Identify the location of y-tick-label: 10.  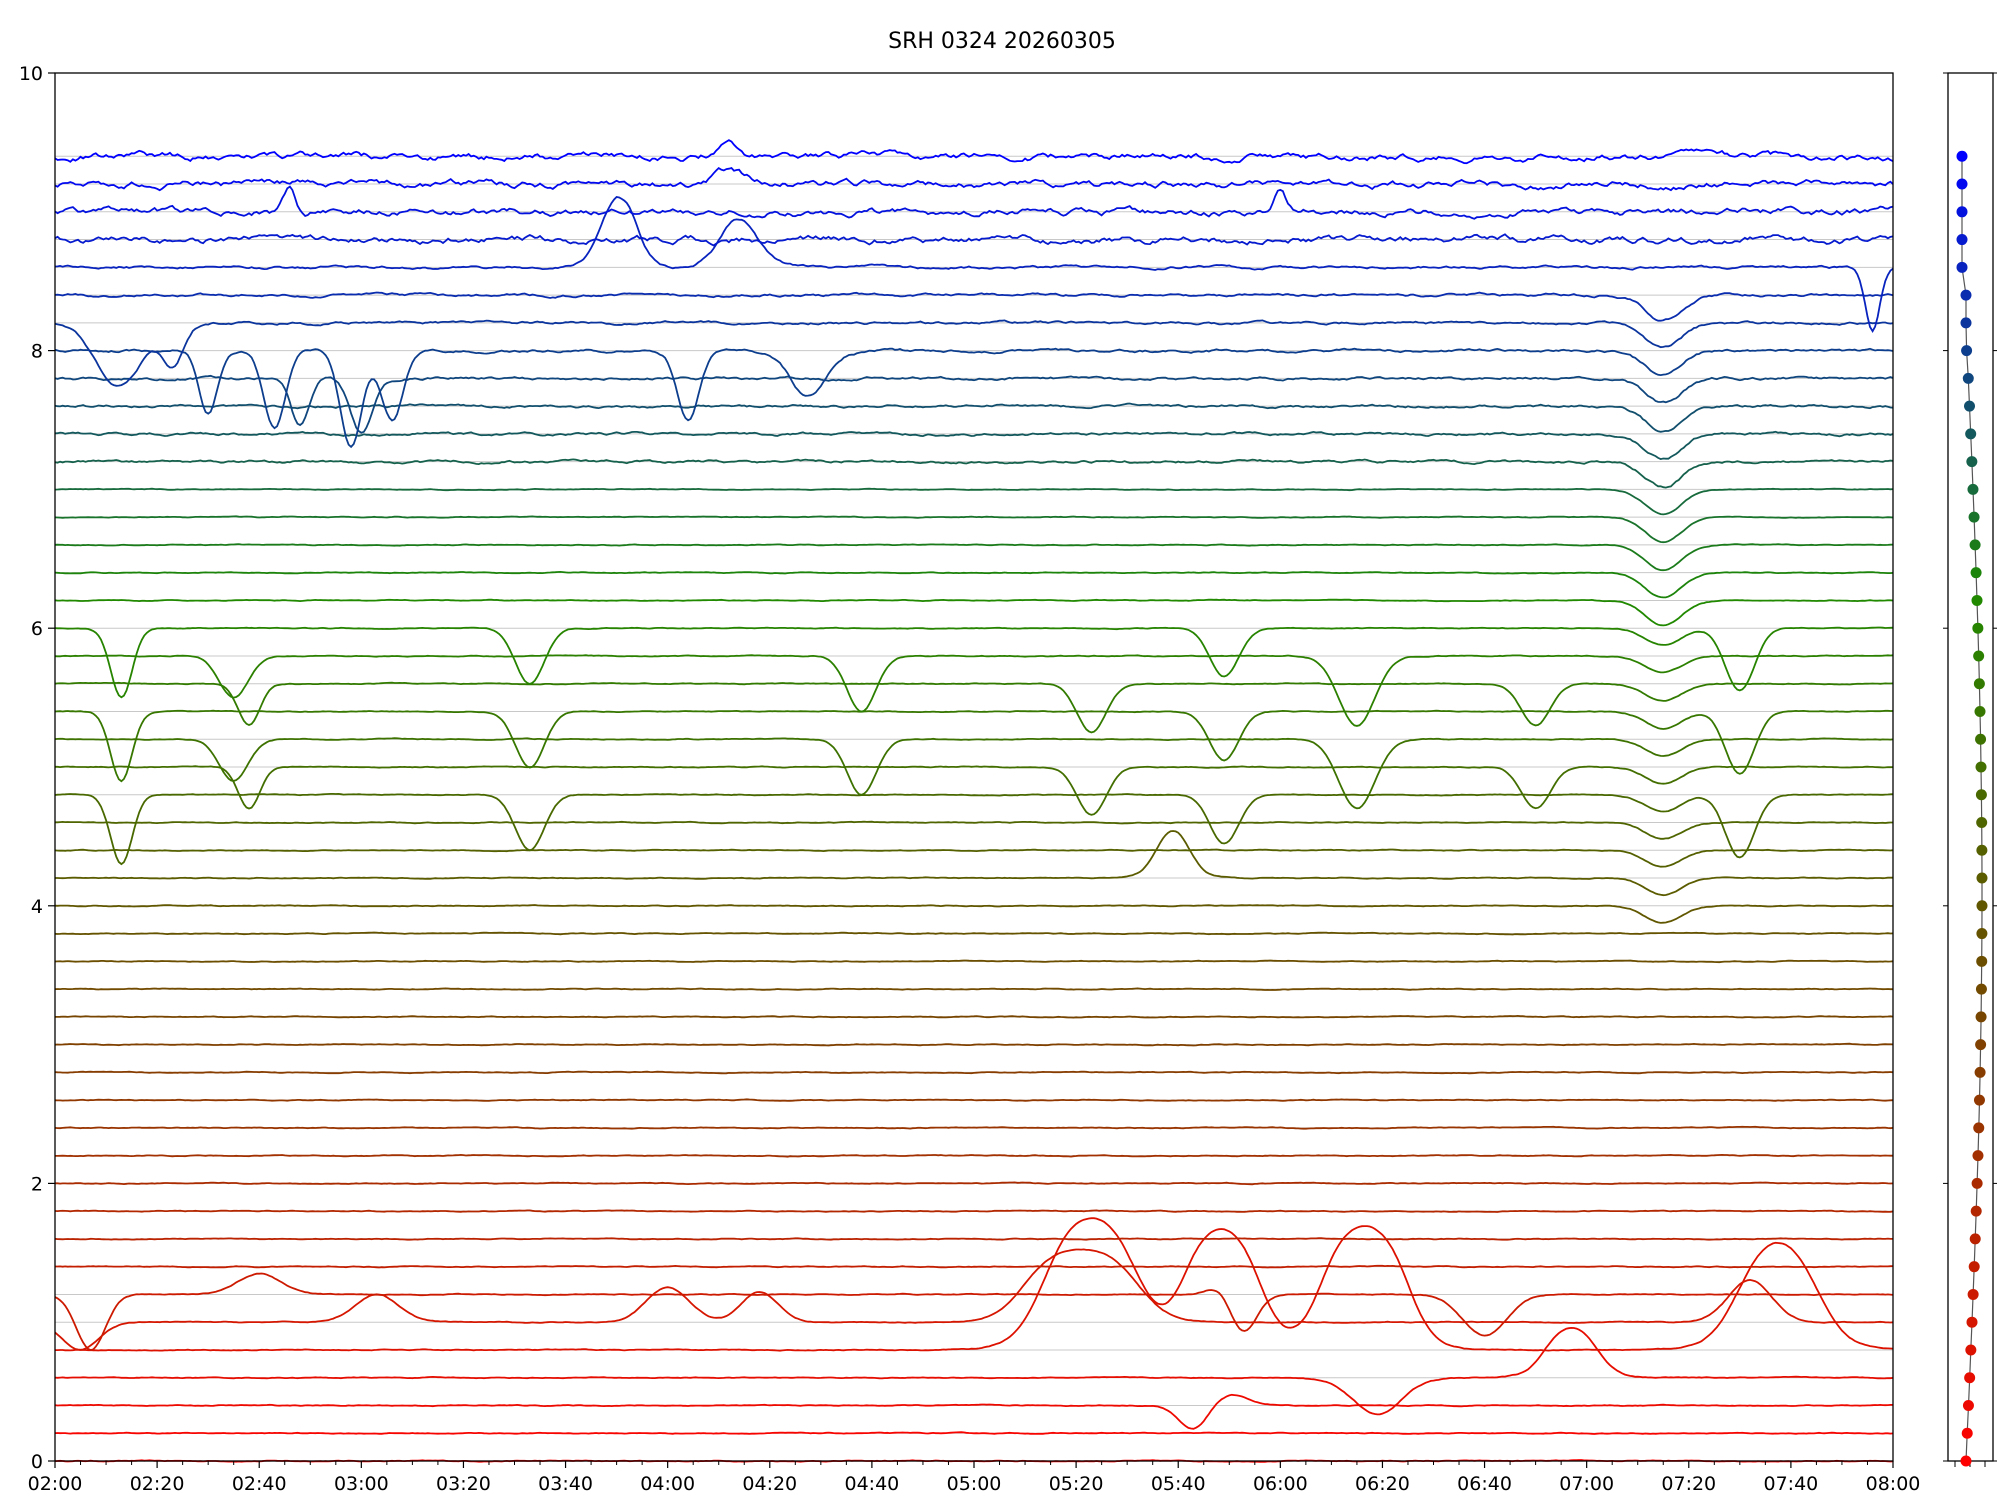
(31, 74).